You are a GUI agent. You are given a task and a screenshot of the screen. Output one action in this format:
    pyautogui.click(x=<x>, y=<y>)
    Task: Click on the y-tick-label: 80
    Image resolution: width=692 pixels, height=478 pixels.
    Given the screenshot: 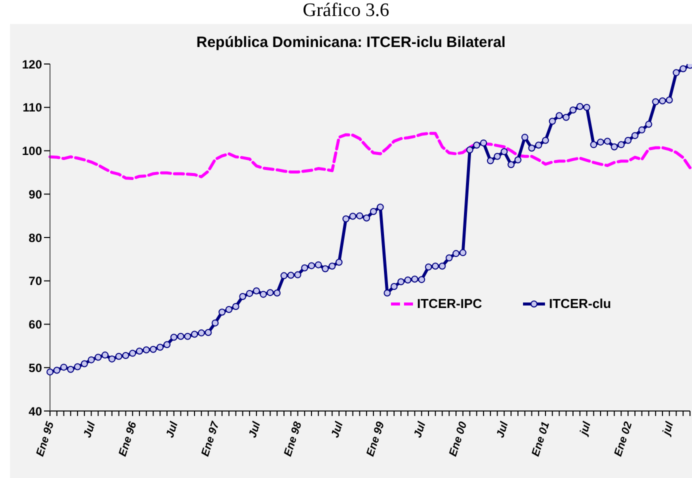 What is the action you would take?
    pyautogui.click(x=35, y=237)
    